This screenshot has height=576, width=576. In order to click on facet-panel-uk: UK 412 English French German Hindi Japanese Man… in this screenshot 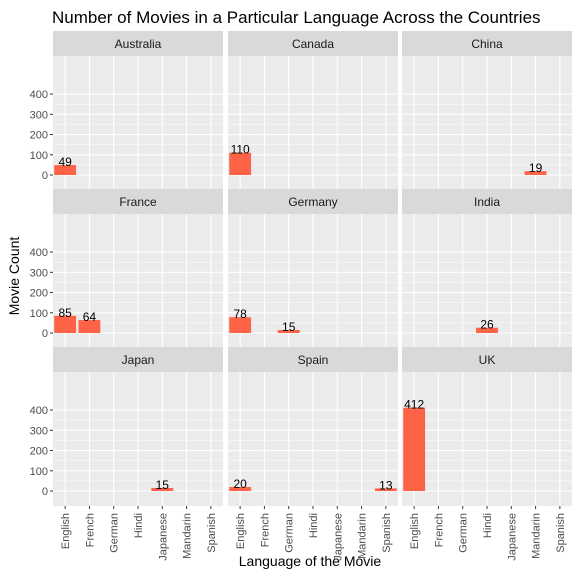, I will do `click(487, 454)`.